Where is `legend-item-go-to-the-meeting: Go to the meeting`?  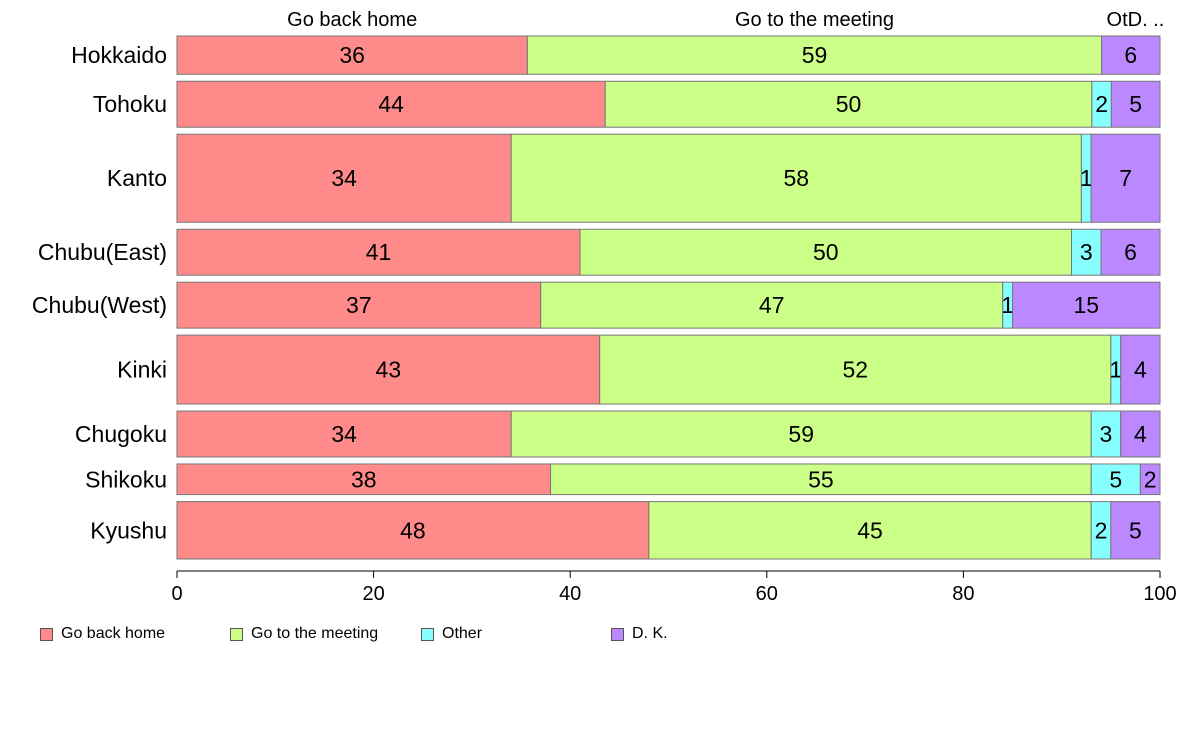
legend-item-go-to-the-meeting: Go to the meeting is located at coordinates (304, 634).